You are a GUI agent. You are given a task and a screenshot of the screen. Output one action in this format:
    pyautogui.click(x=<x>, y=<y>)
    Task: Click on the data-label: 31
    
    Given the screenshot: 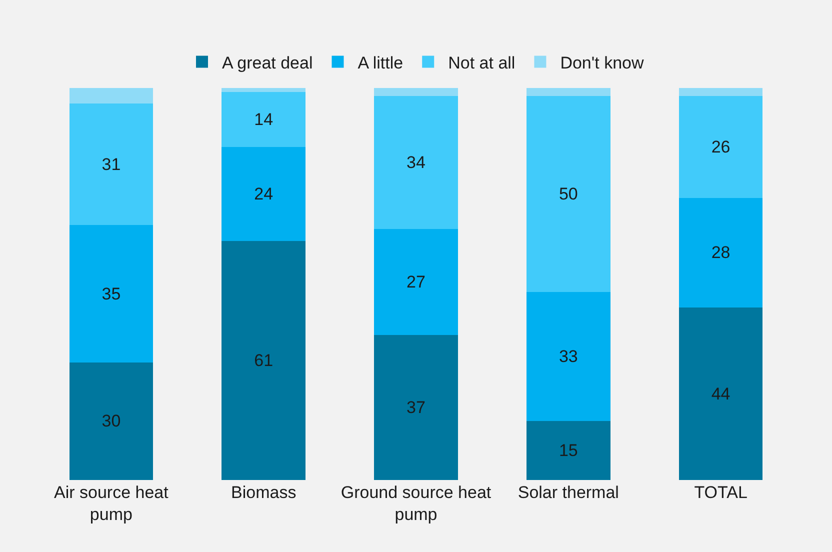 What is the action you would take?
    pyautogui.click(x=111, y=164)
    